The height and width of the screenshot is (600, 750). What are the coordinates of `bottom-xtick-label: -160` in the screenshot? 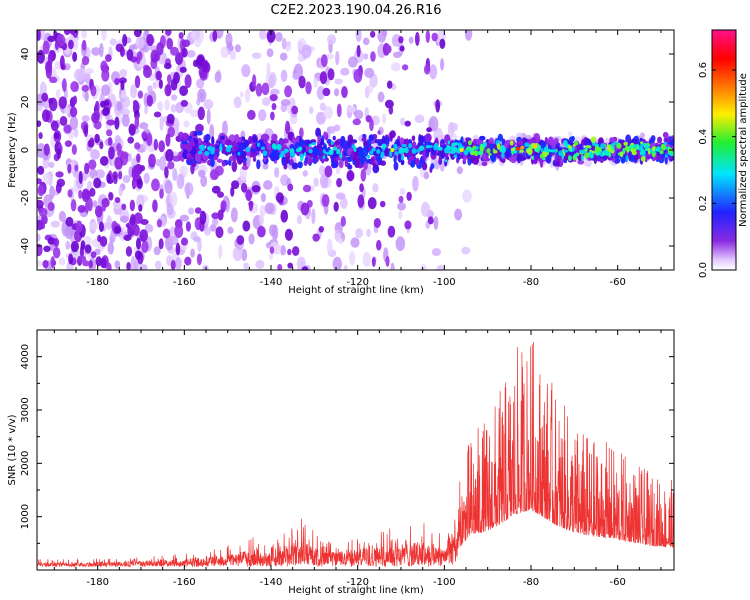 It's located at (184, 582).